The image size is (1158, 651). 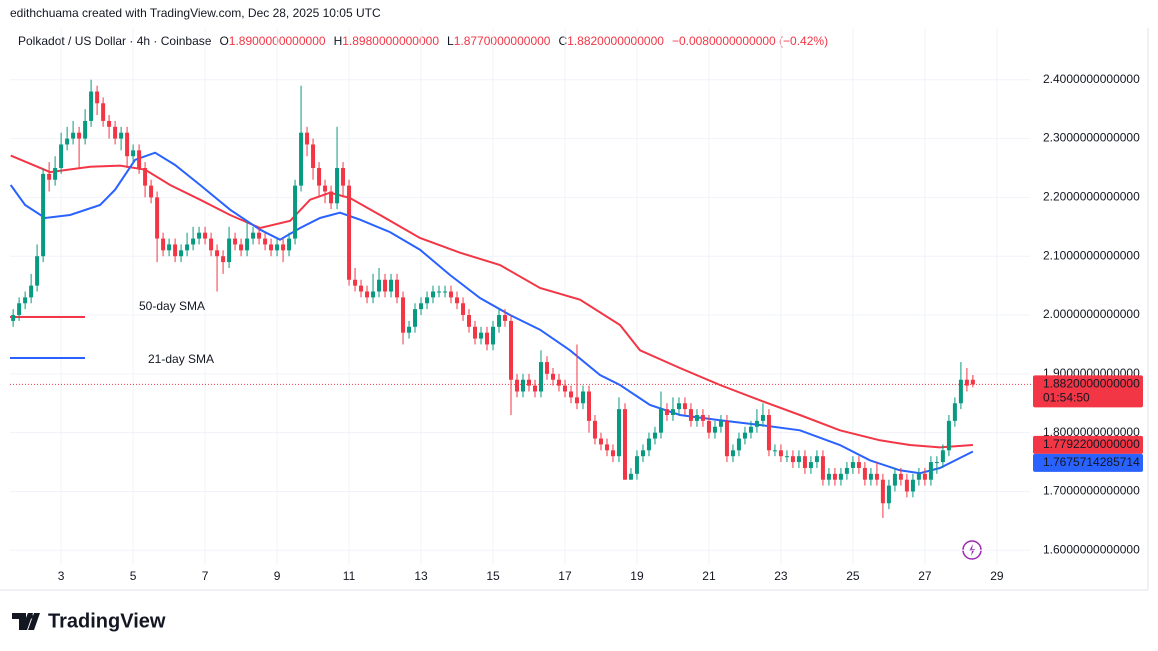 I want to click on x-tick-label: 15, so click(x=493, y=576).